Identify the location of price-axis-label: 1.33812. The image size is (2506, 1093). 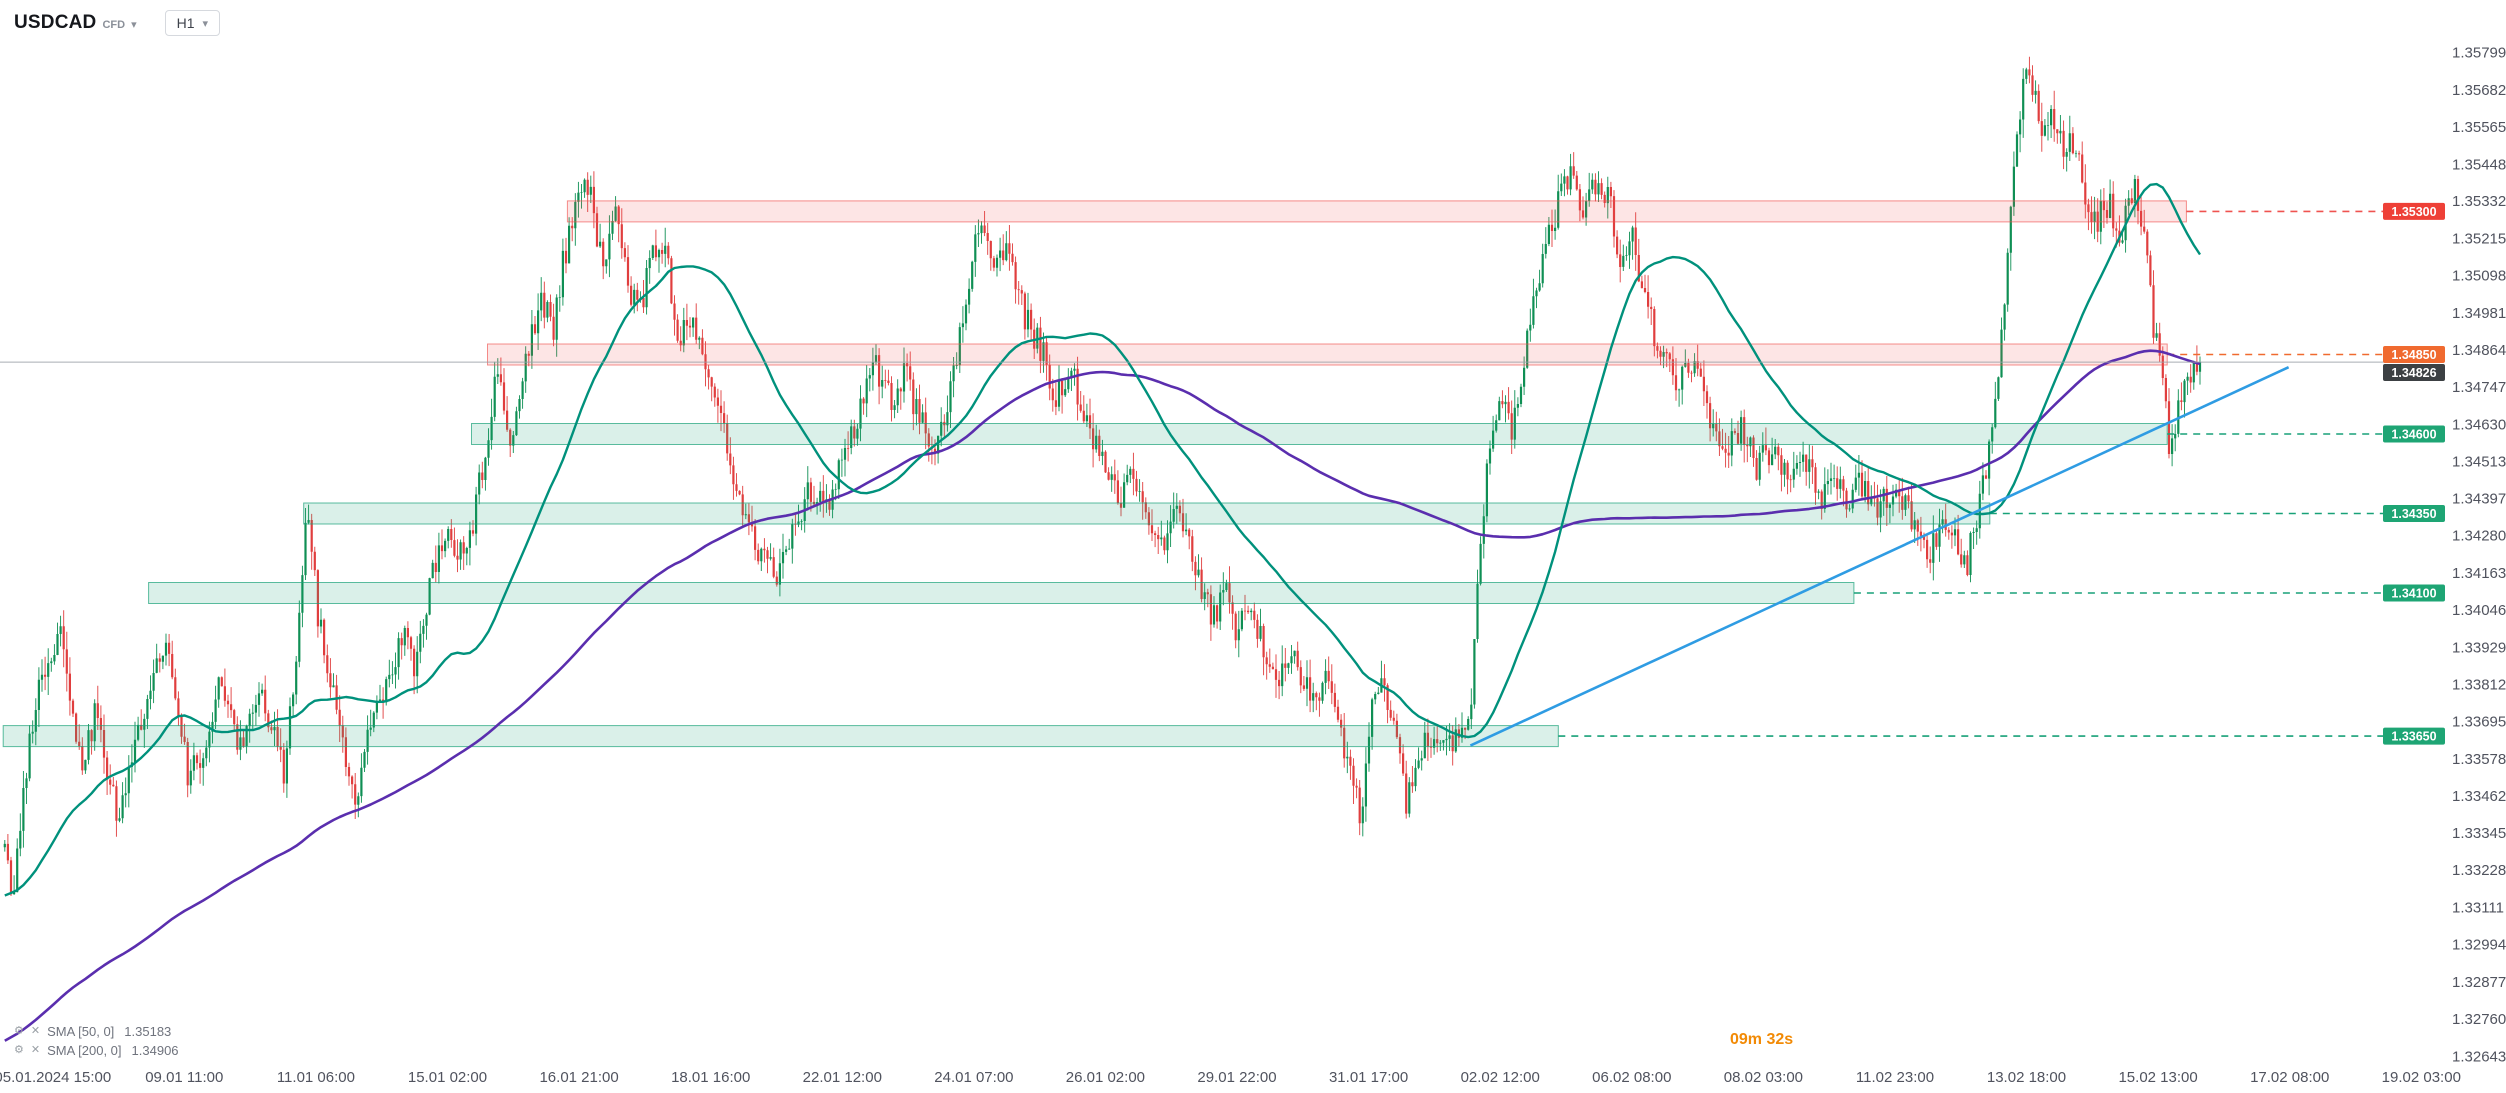
(2479, 685).